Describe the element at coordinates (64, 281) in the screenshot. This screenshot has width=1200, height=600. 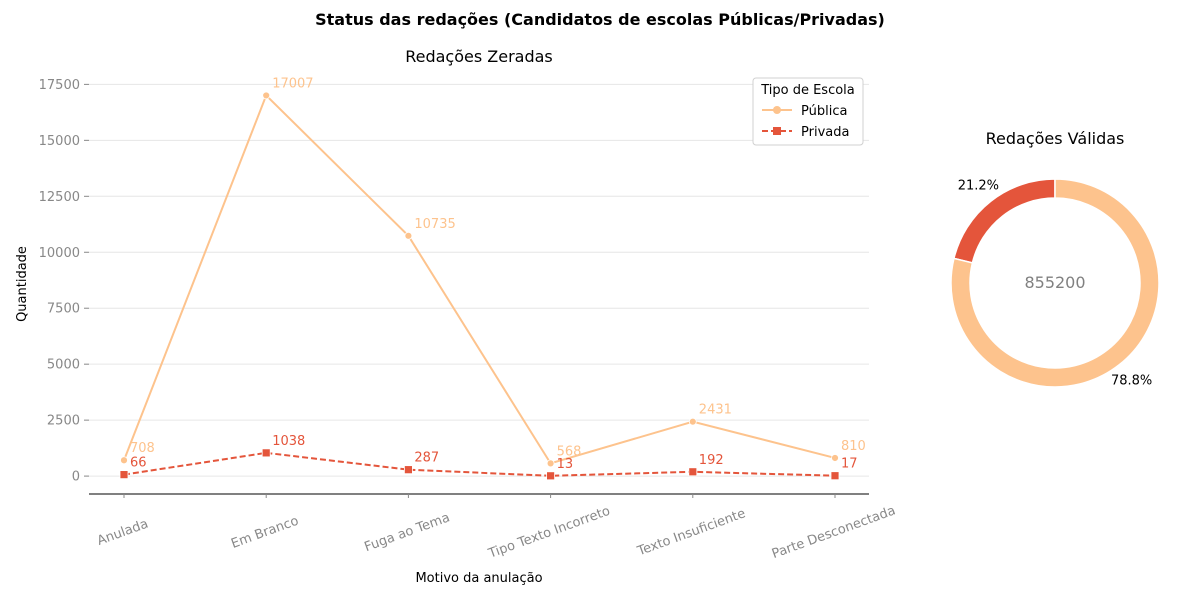
I see `y-tick-labels: 0 2500 5000 7500 10000 12500 15000 17500` at that location.